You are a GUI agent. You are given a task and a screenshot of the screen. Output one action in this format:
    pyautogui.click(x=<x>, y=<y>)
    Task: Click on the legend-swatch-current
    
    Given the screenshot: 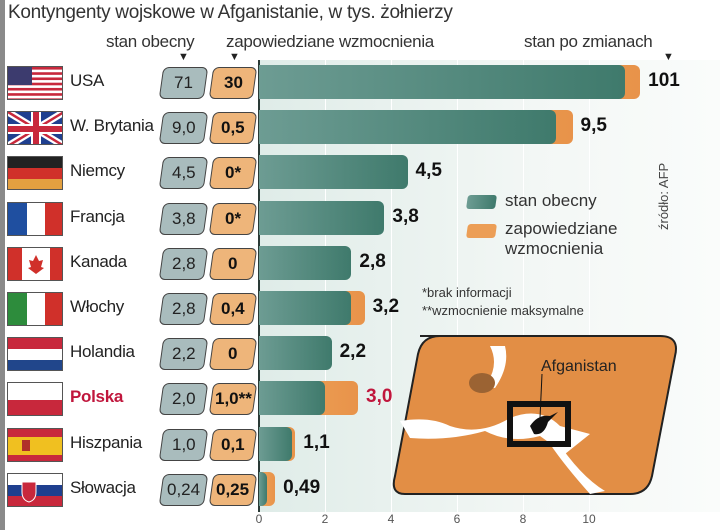 What is the action you would take?
    pyautogui.click(x=481, y=202)
    